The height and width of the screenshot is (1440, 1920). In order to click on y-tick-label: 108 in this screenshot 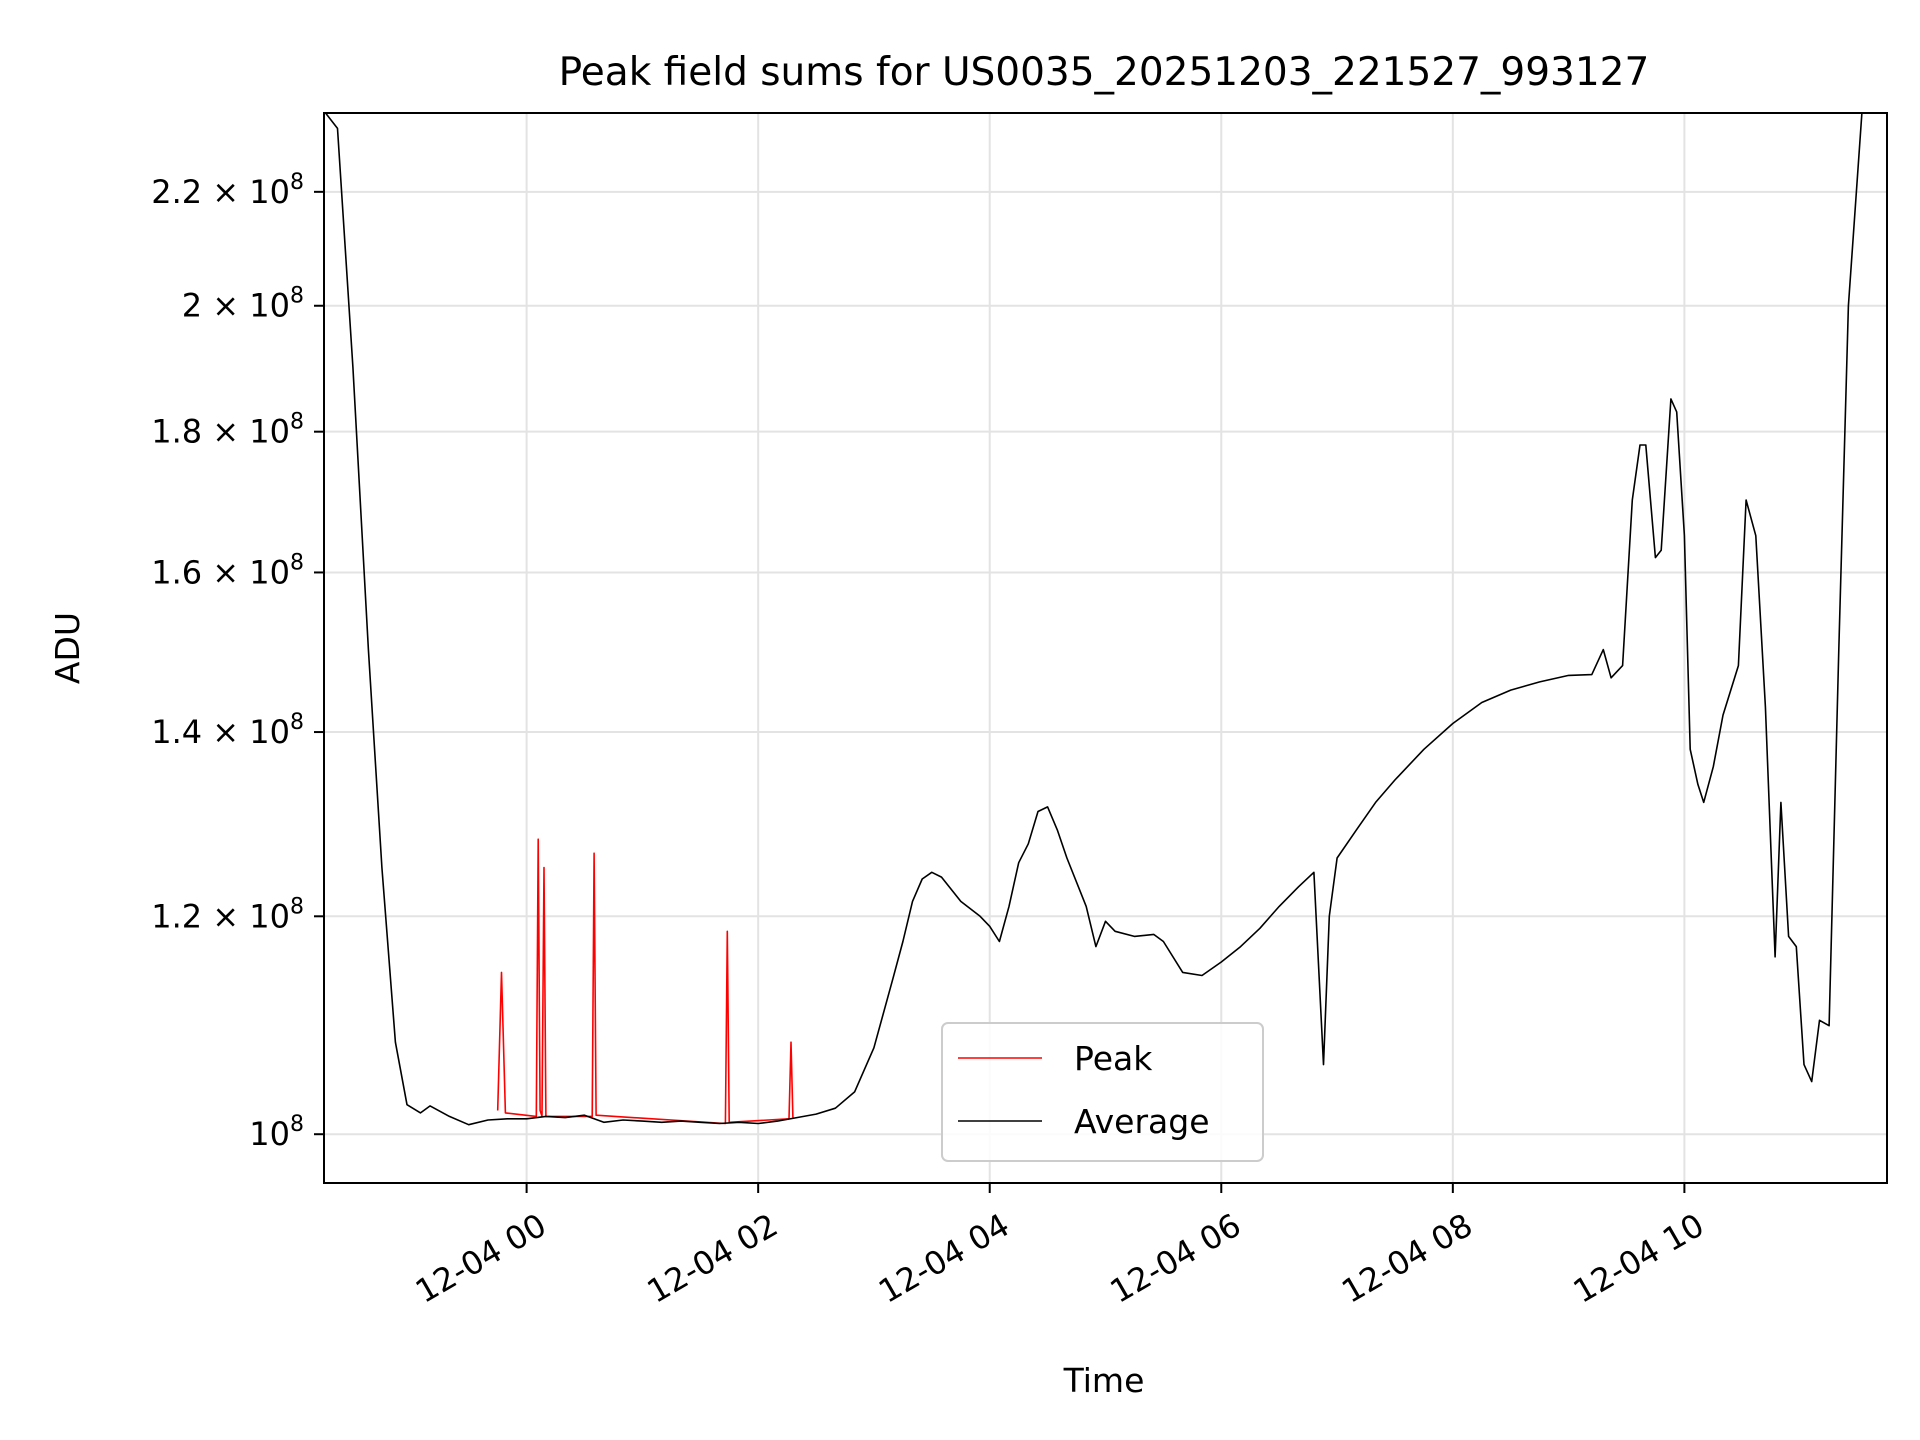, I will do `click(276, 1132)`.